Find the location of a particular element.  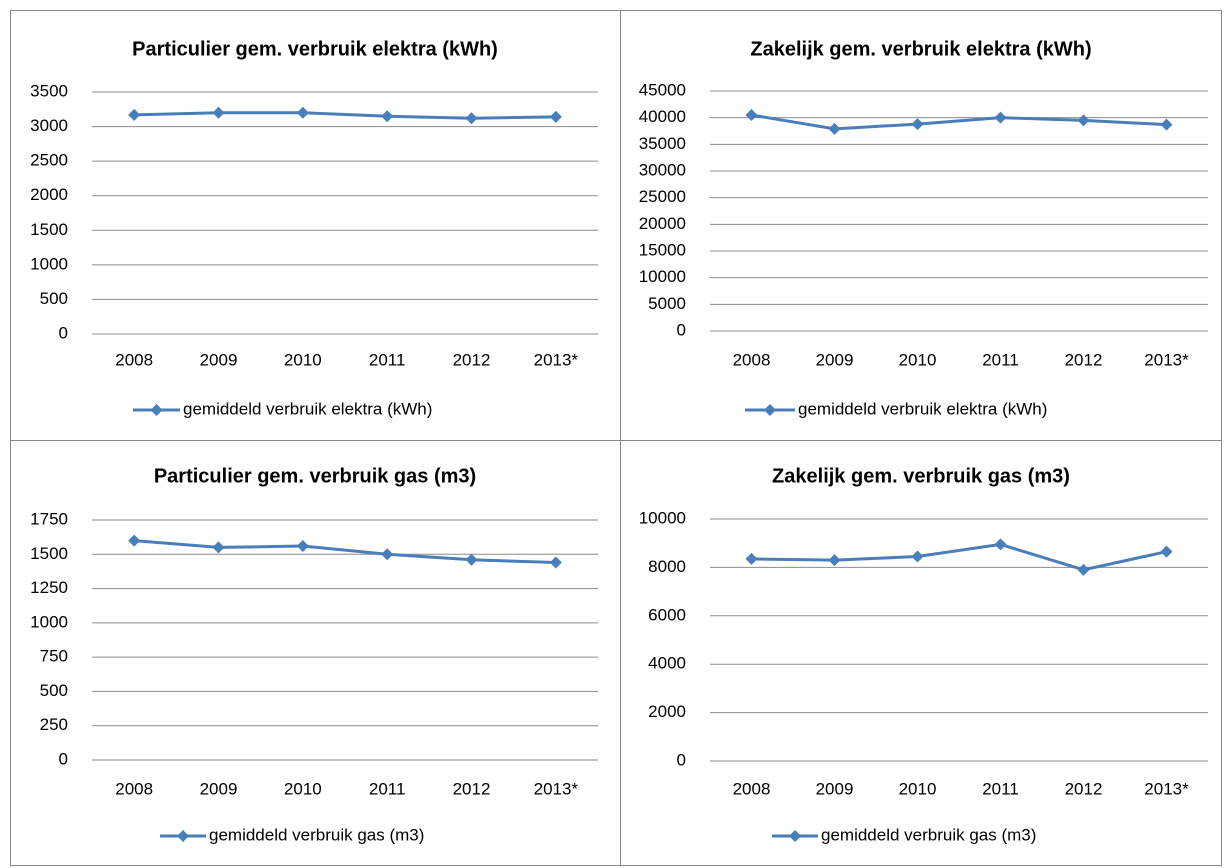

y-tick-label: 750 is located at coordinates (54, 656).